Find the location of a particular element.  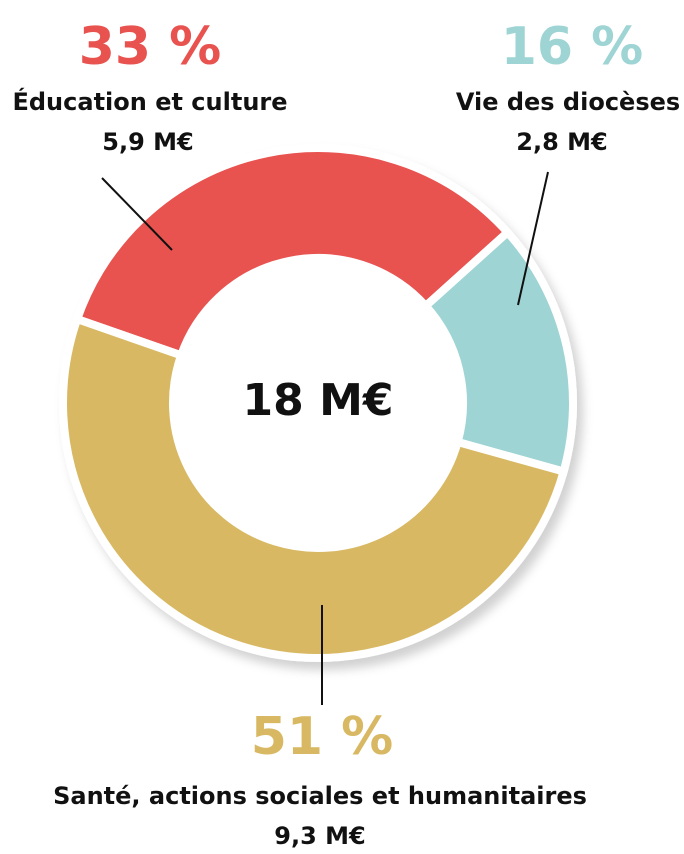

center-label: 18 M€ is located at coordinates (318, 400).